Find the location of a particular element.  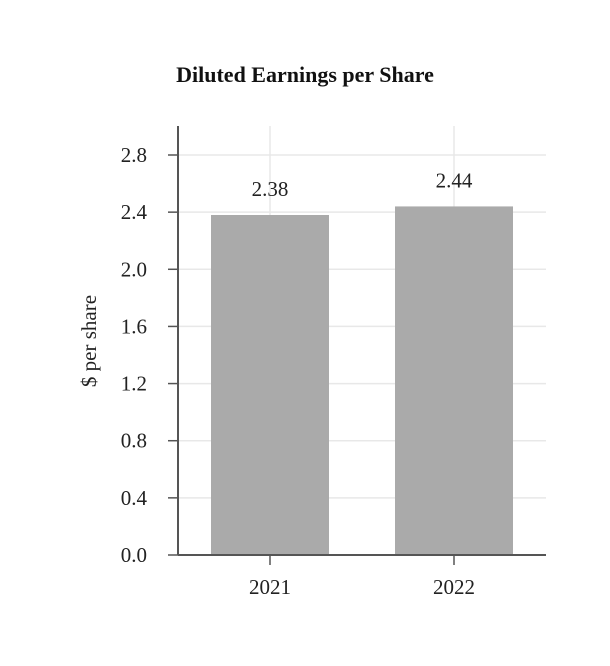

data-label-2021: 2.38 is located at coordinates (270, 189).